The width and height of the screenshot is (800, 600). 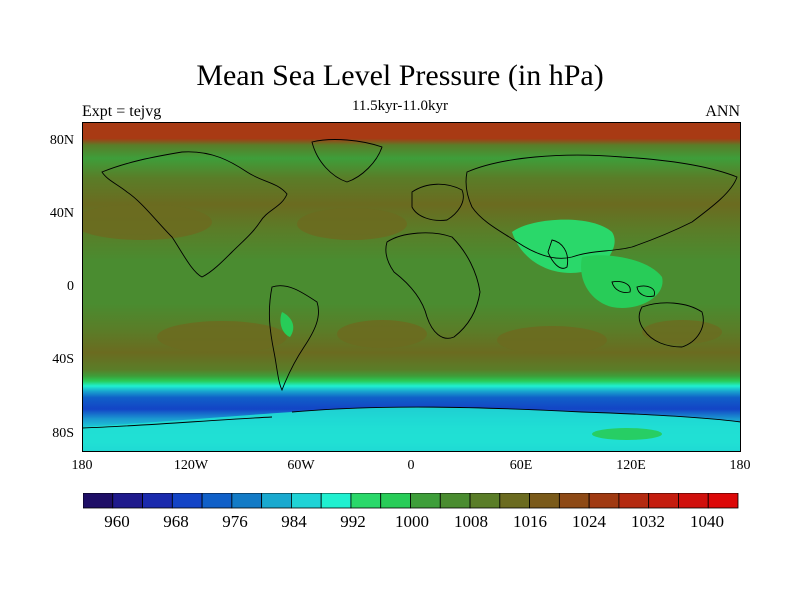 What do you see at coordinates (648, 521) in the screenshot?
I see `colorbar-label: 1032` at bounding box center [648, 521].